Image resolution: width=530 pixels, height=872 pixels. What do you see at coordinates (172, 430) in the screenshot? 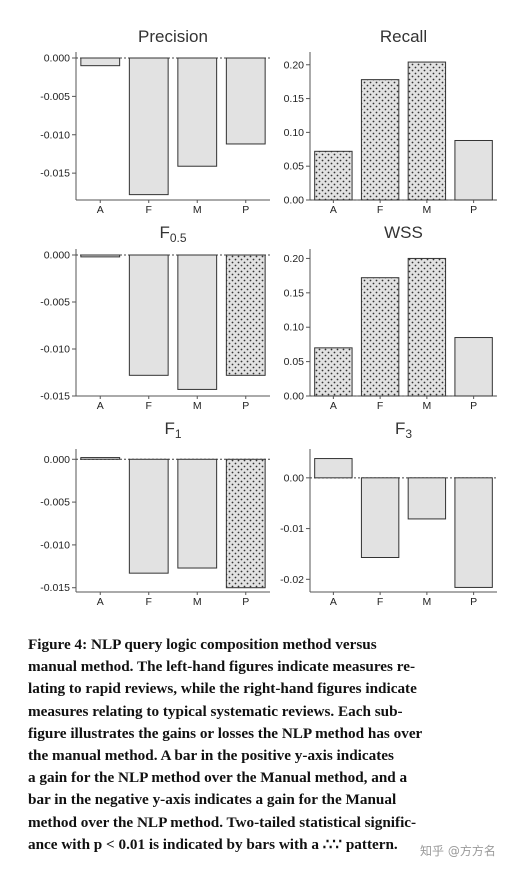
I see `chart-title: F1` at bounding box center [172, 430].